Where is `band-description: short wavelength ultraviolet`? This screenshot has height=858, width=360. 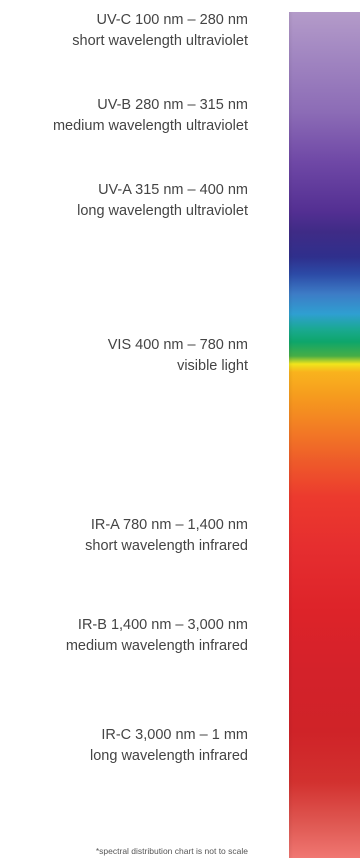 band-description: short wavelength ultraviolet is located at coordinates (160, 41).